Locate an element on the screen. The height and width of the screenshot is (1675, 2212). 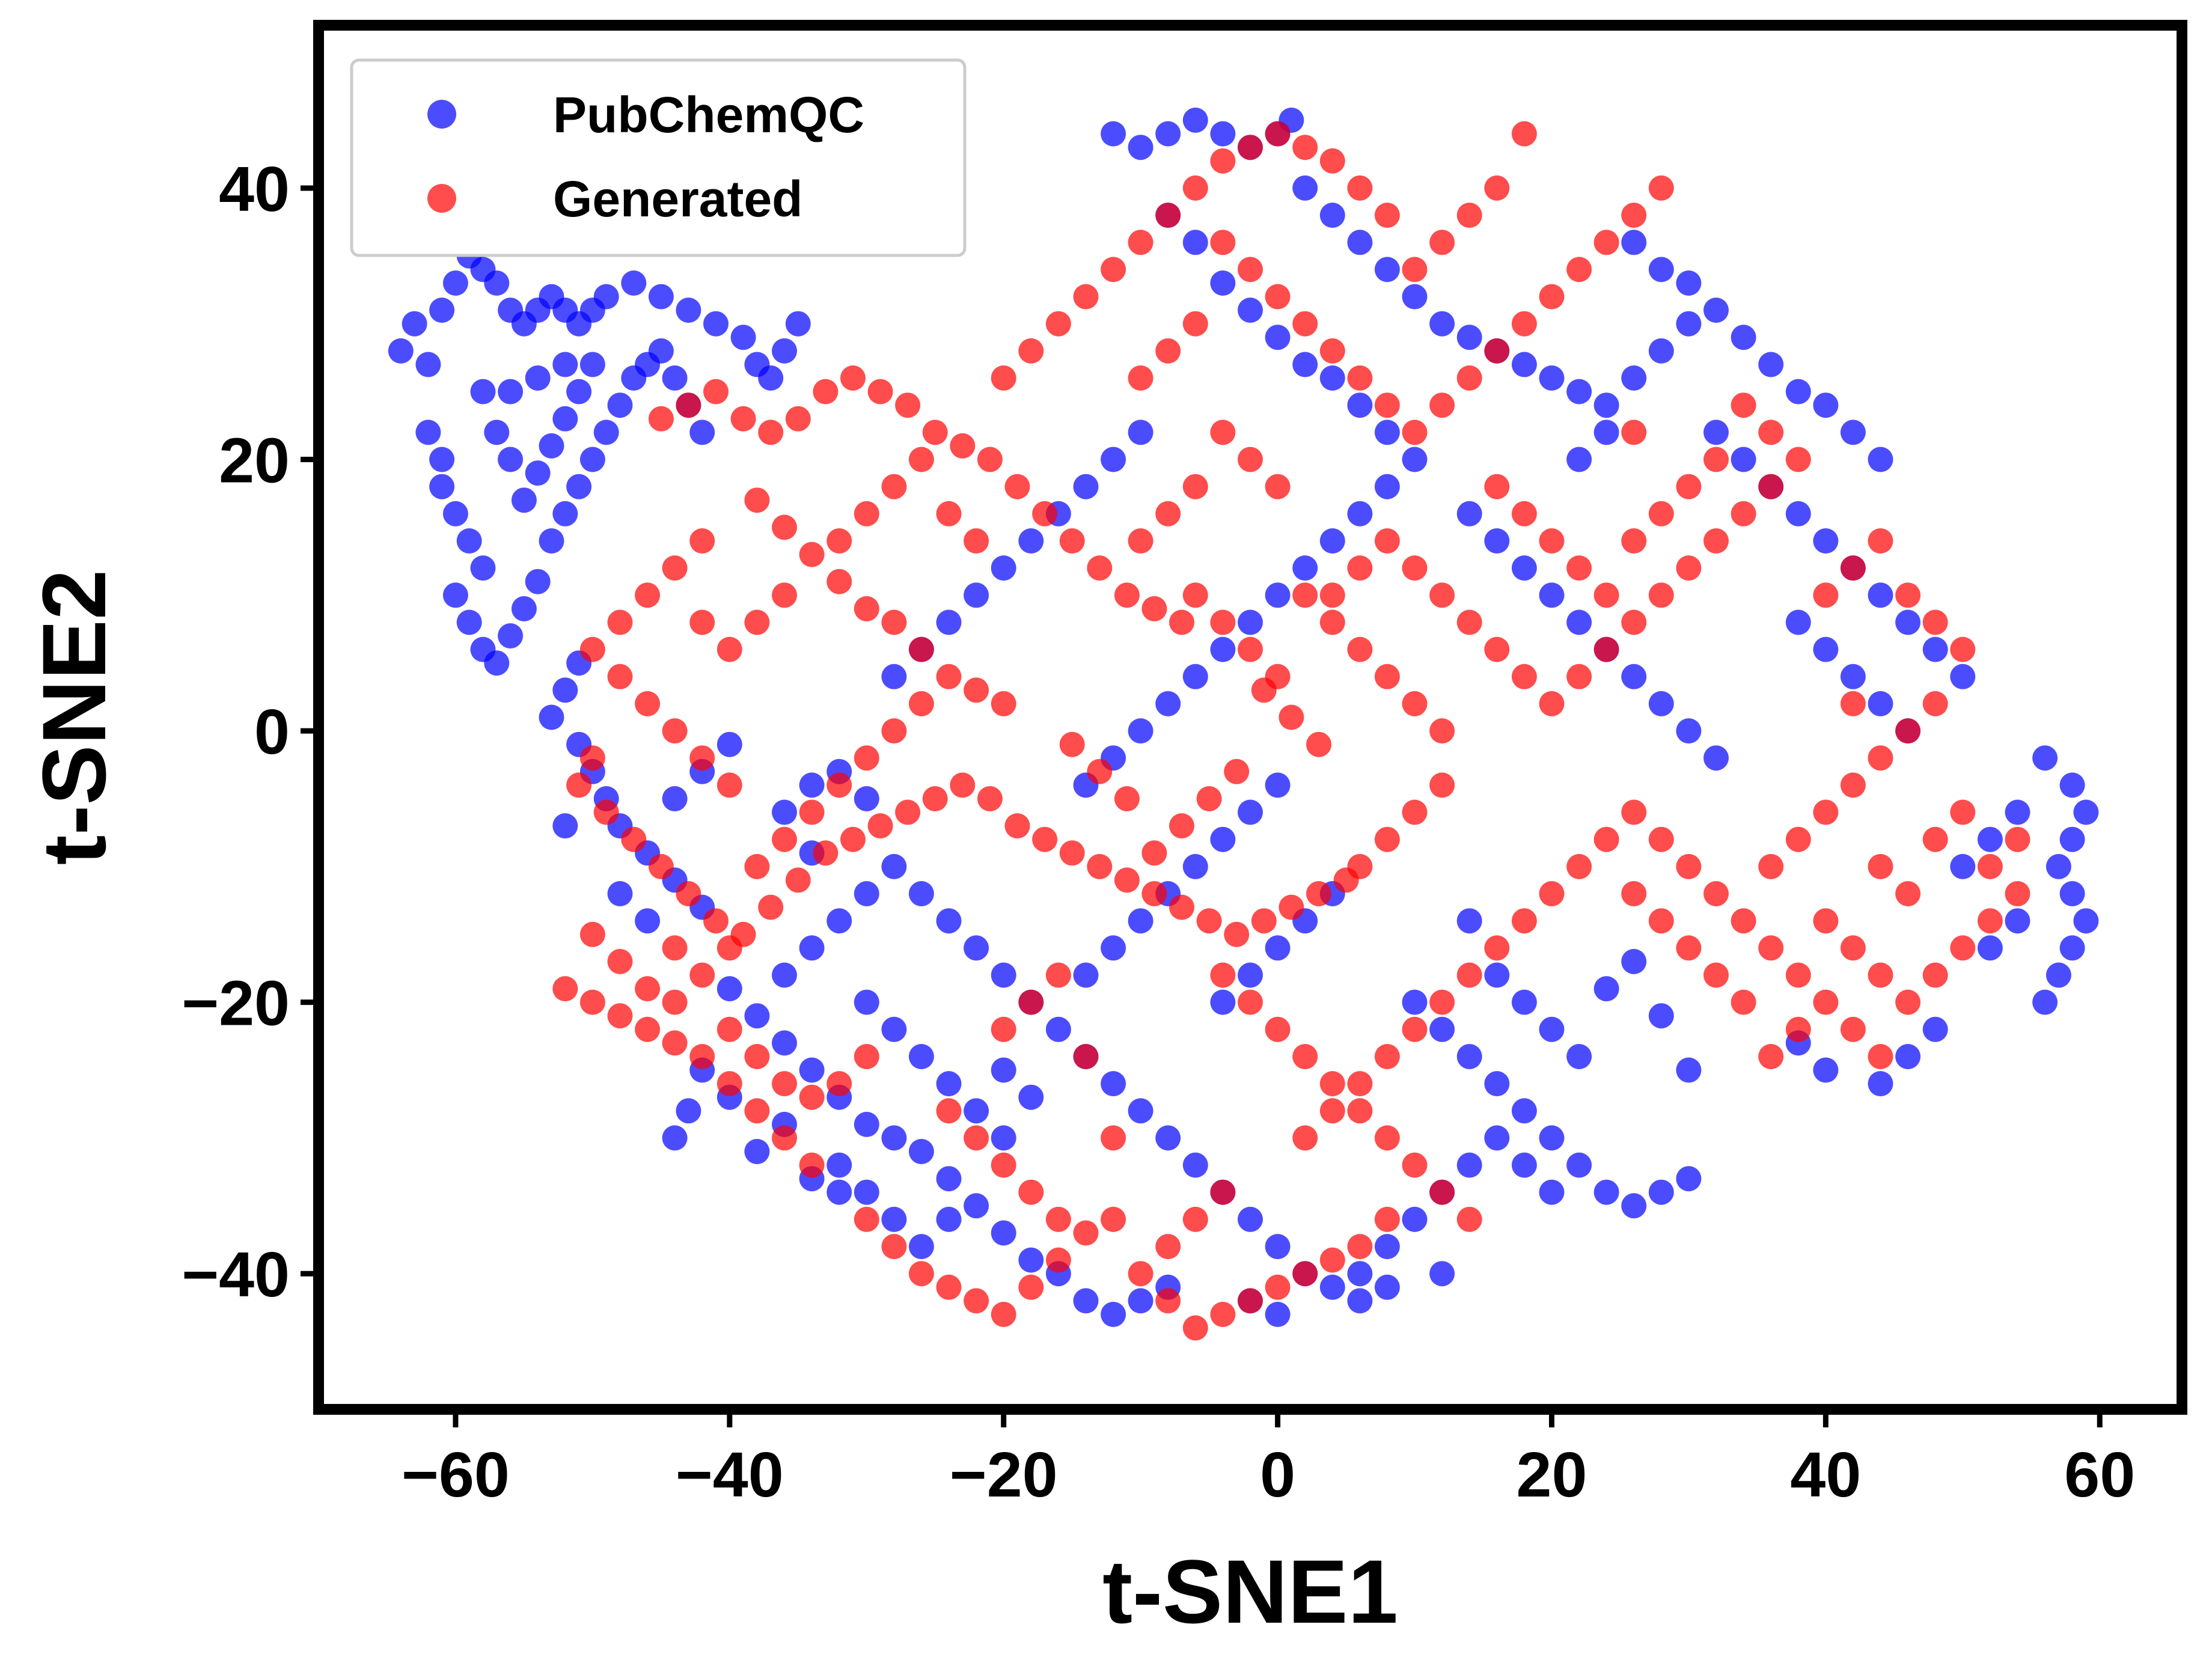
x-tick-label: −60 is located at coordinates (456, 1475).